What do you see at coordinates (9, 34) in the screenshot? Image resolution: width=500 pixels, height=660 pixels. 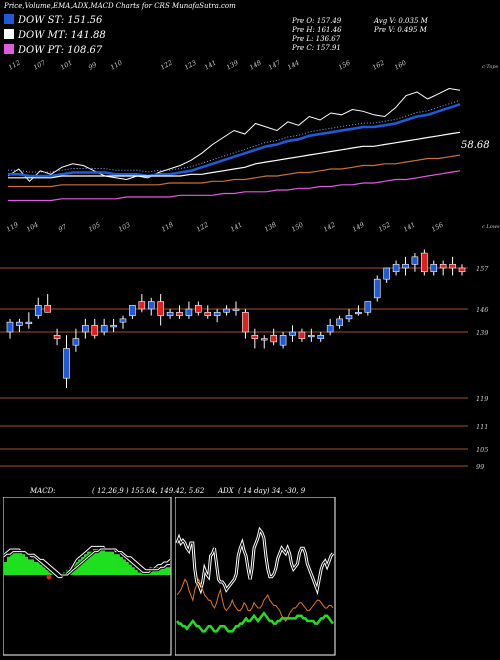 I see `legend-swatch-dow-mt` at bounding box center [9, 34].